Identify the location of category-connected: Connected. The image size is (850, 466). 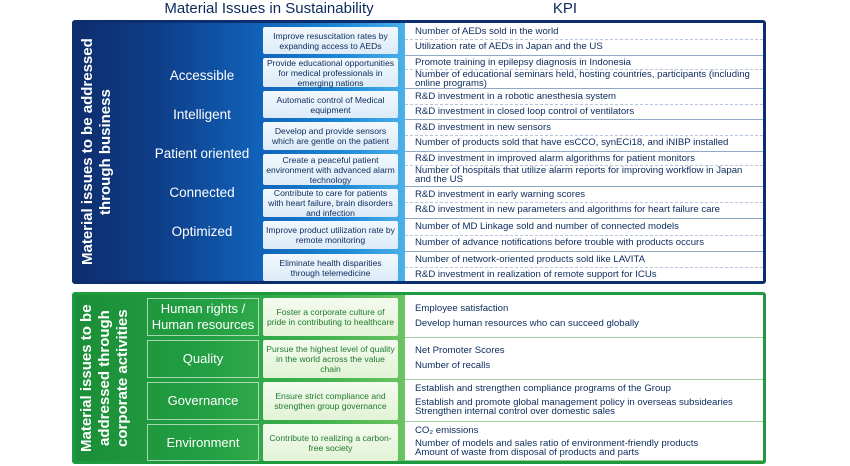
(202, 192).